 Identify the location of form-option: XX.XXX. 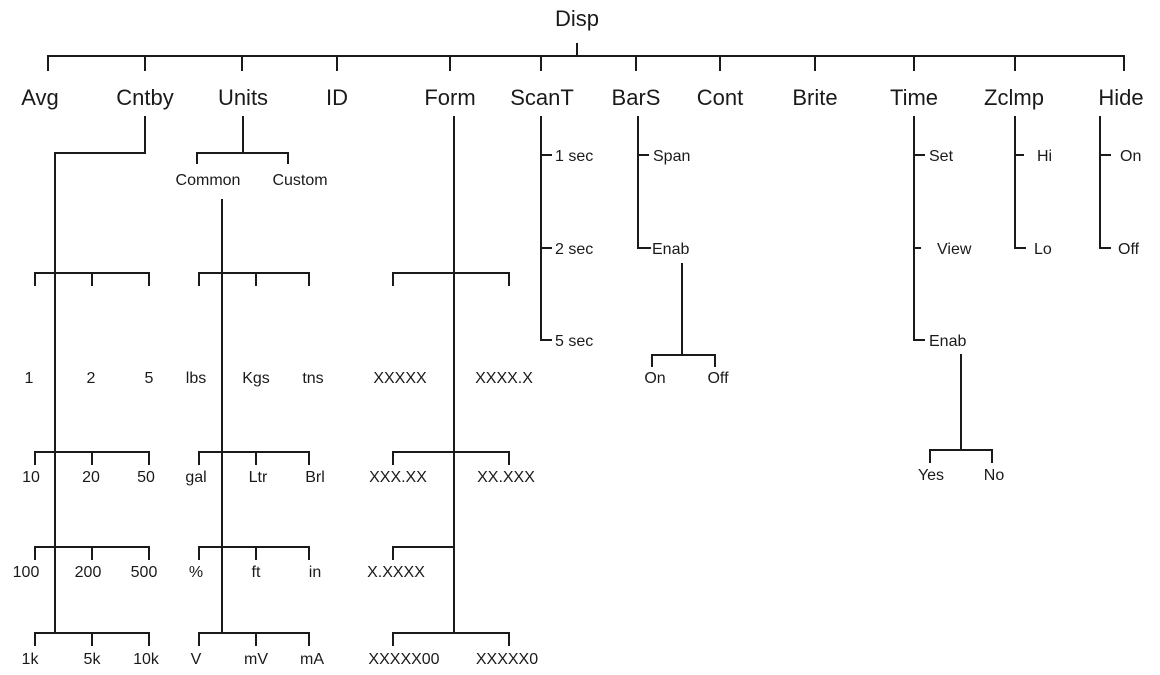
(506, 477).